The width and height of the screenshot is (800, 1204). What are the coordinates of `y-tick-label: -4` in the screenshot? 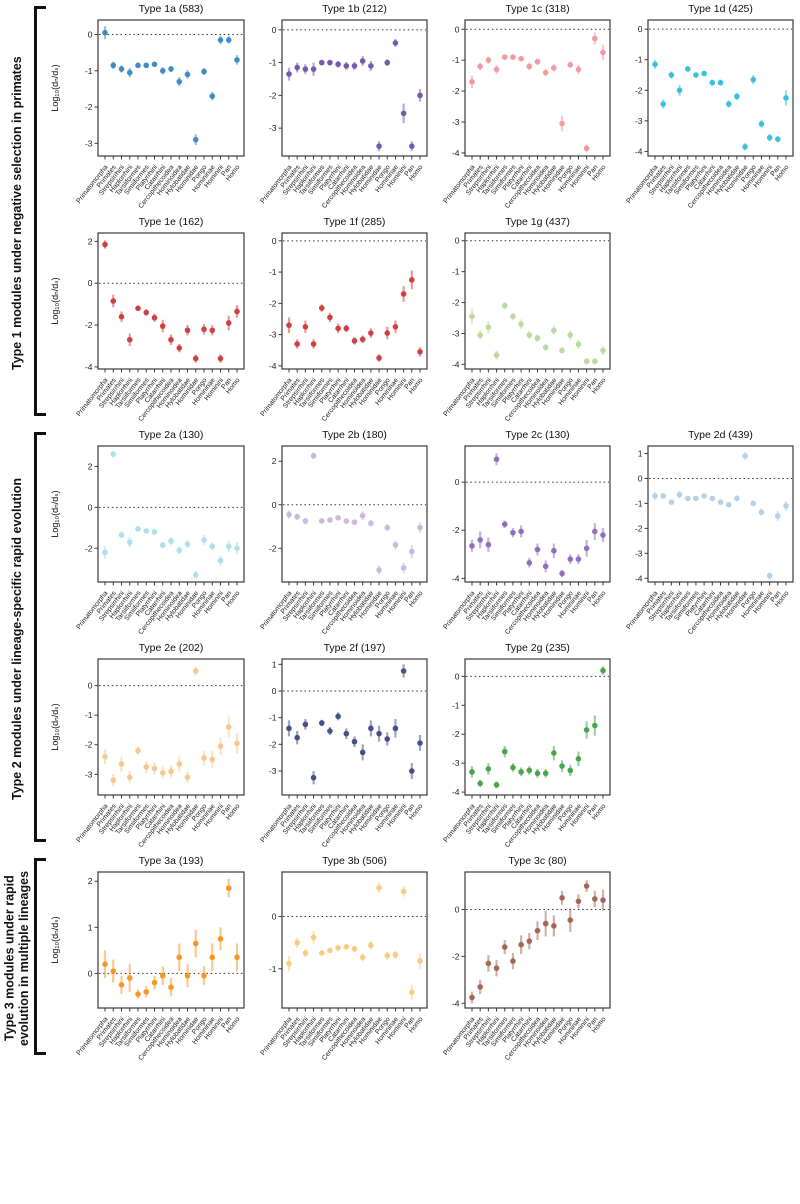 It's located at (456, 578).